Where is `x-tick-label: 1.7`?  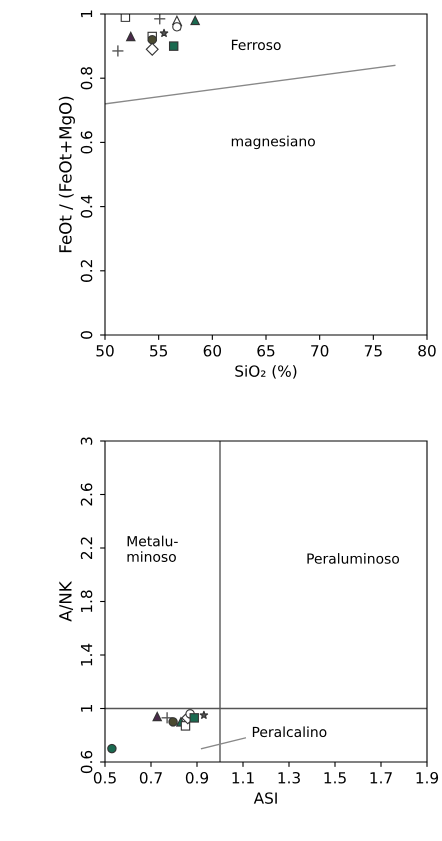 x-tick-label: 1.7 is located at coordinates (381, 778).